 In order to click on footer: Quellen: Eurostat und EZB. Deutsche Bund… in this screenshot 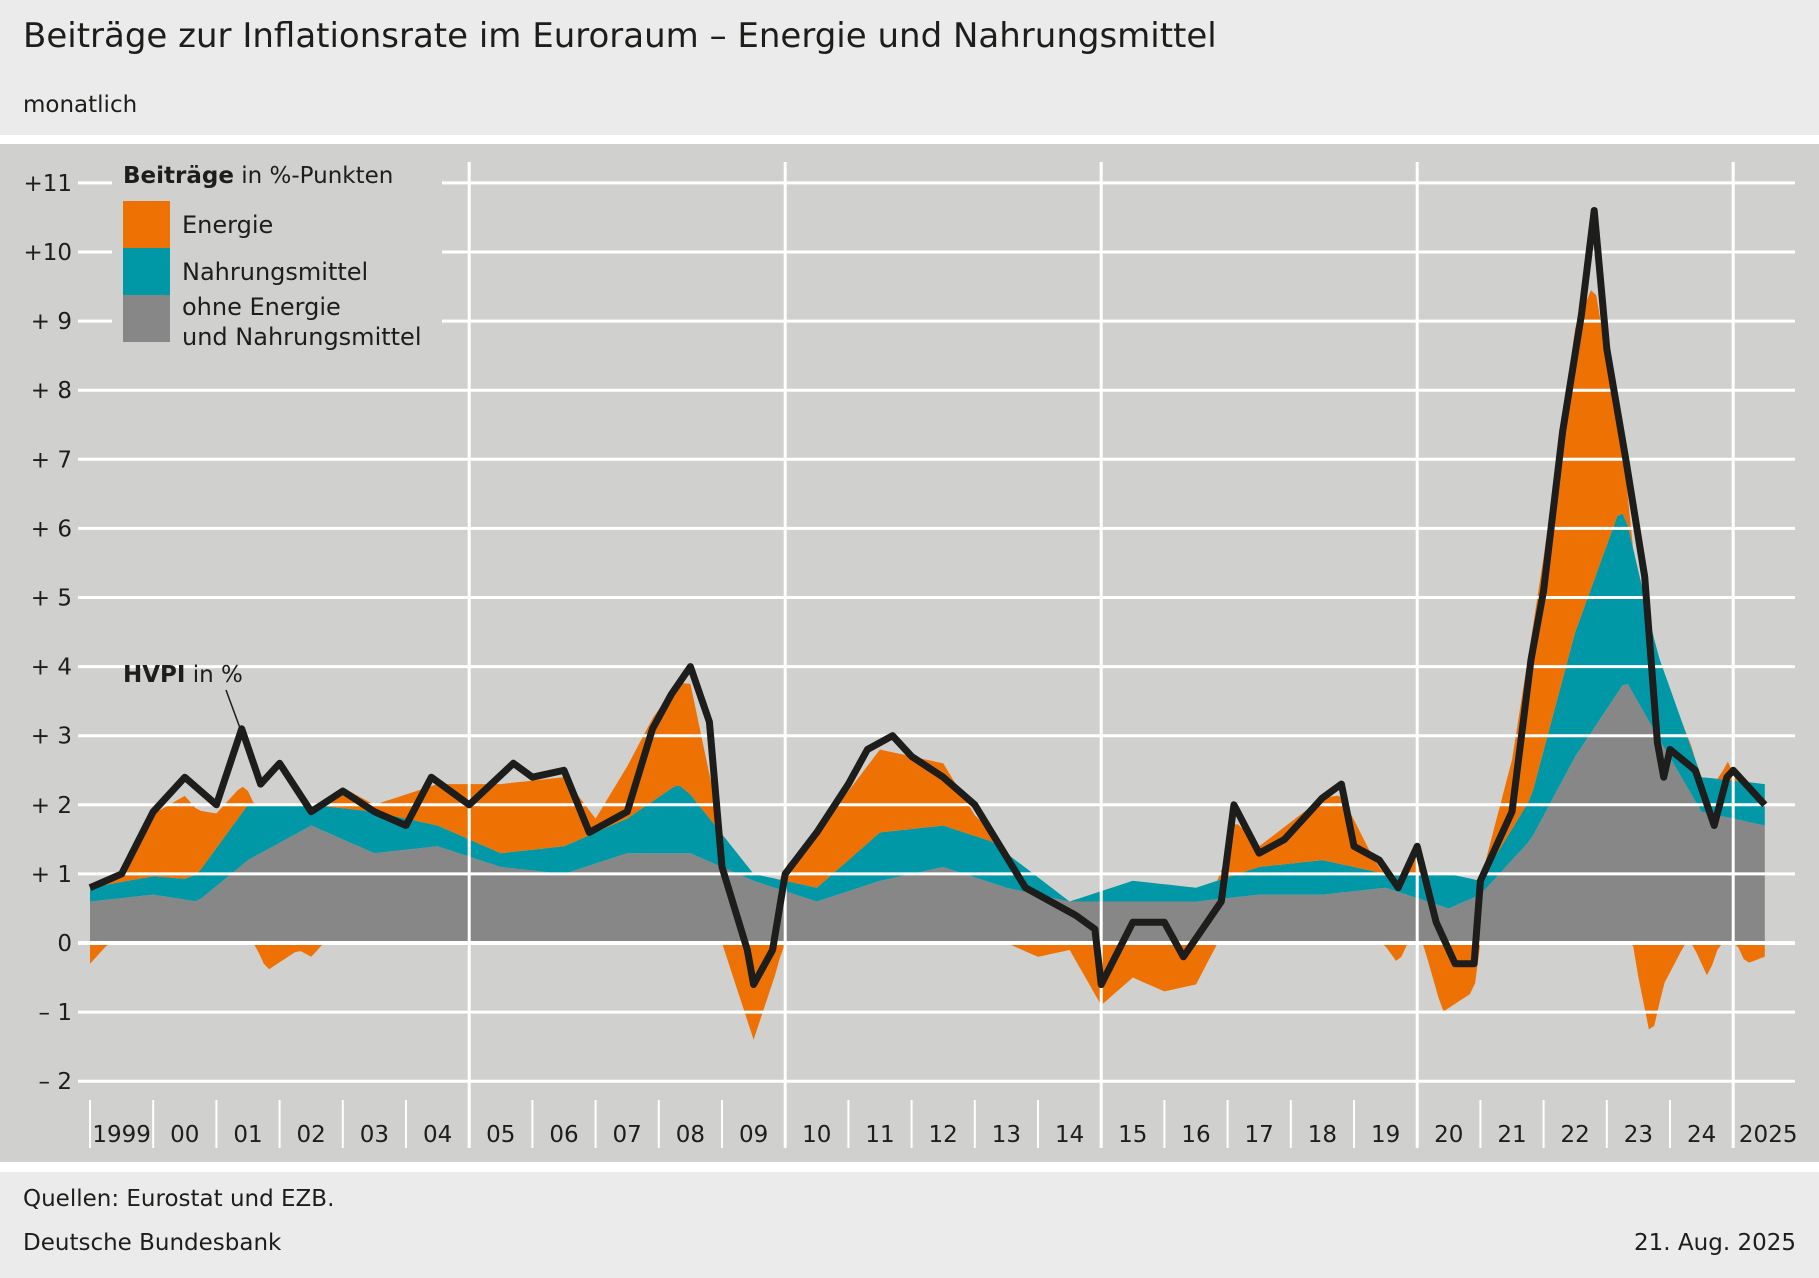, I will do `click(909, 1225)`.